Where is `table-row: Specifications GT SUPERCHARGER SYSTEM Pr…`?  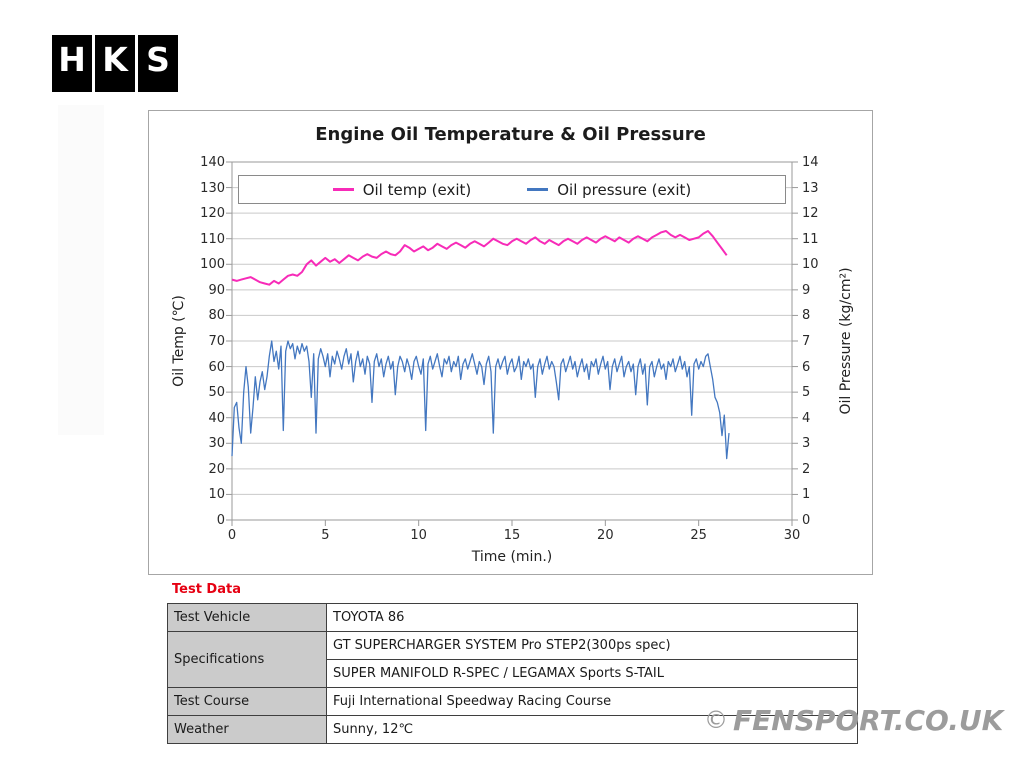 table-row: Specifications GT SUPERCHARGER SYSTEM Pr… is located at coordinates (512, 659).